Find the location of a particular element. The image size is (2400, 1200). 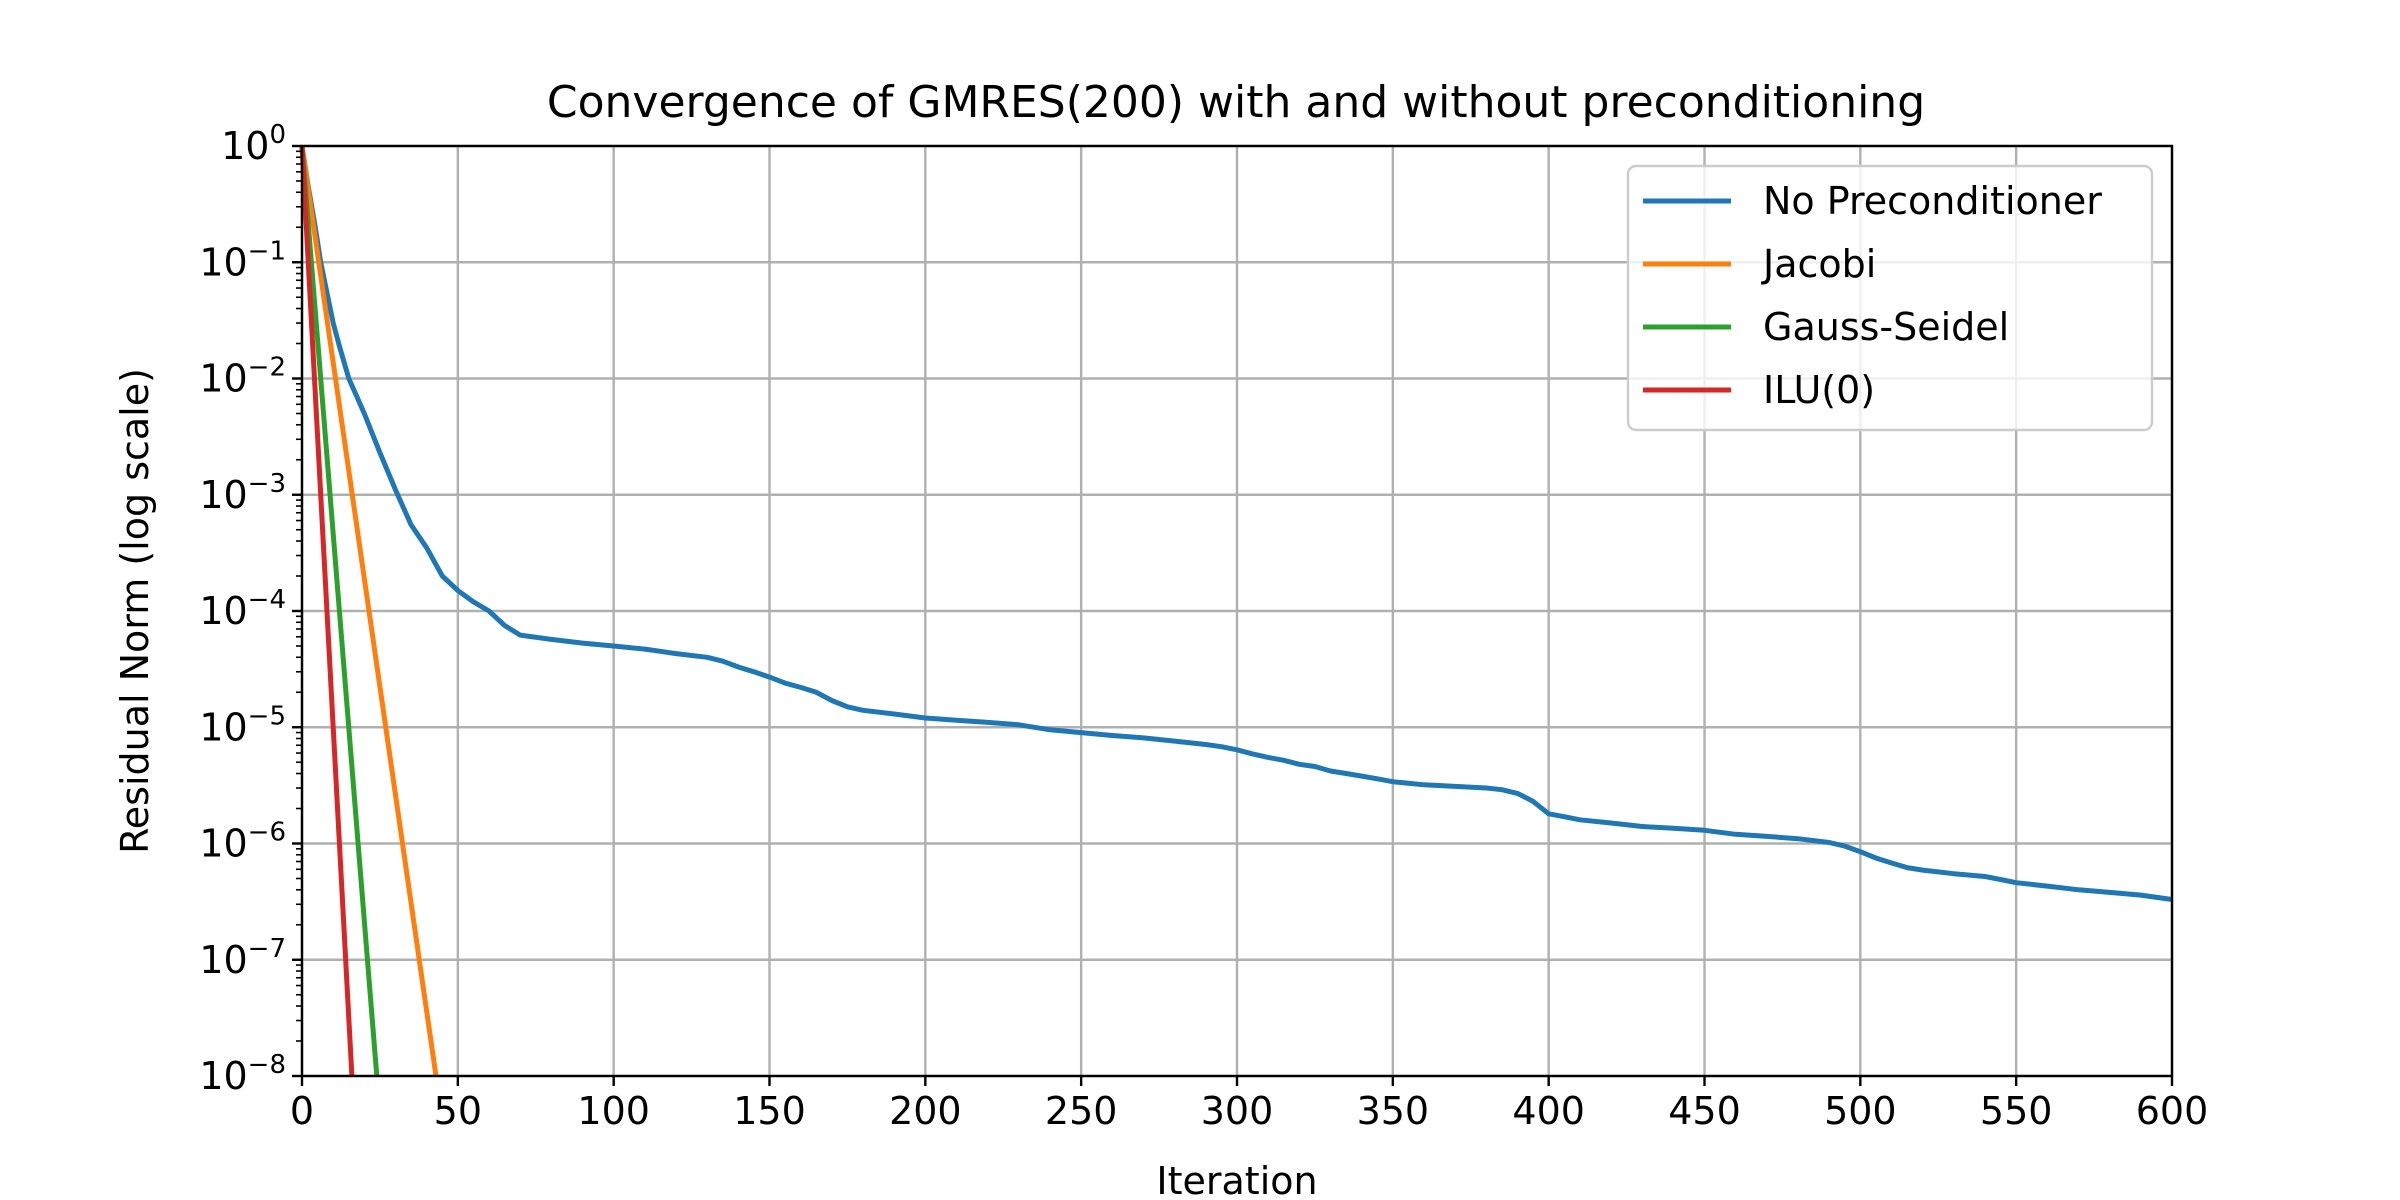

y-tick-label: 10⁻² is located at coordinates (242, 377).